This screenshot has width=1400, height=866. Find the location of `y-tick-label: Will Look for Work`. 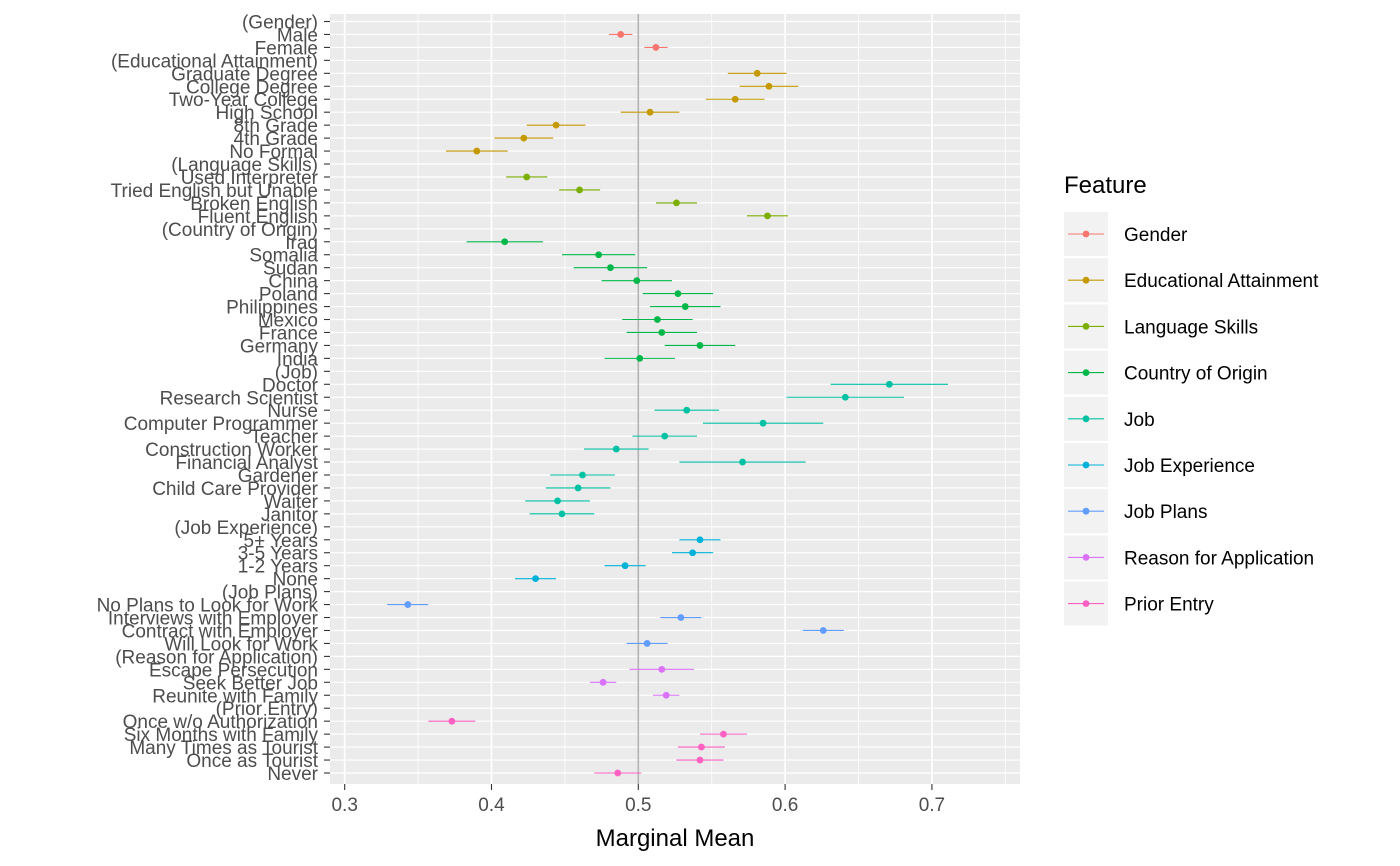

y-tick-label: Will Look for Work is located at coordinates (241, 644).